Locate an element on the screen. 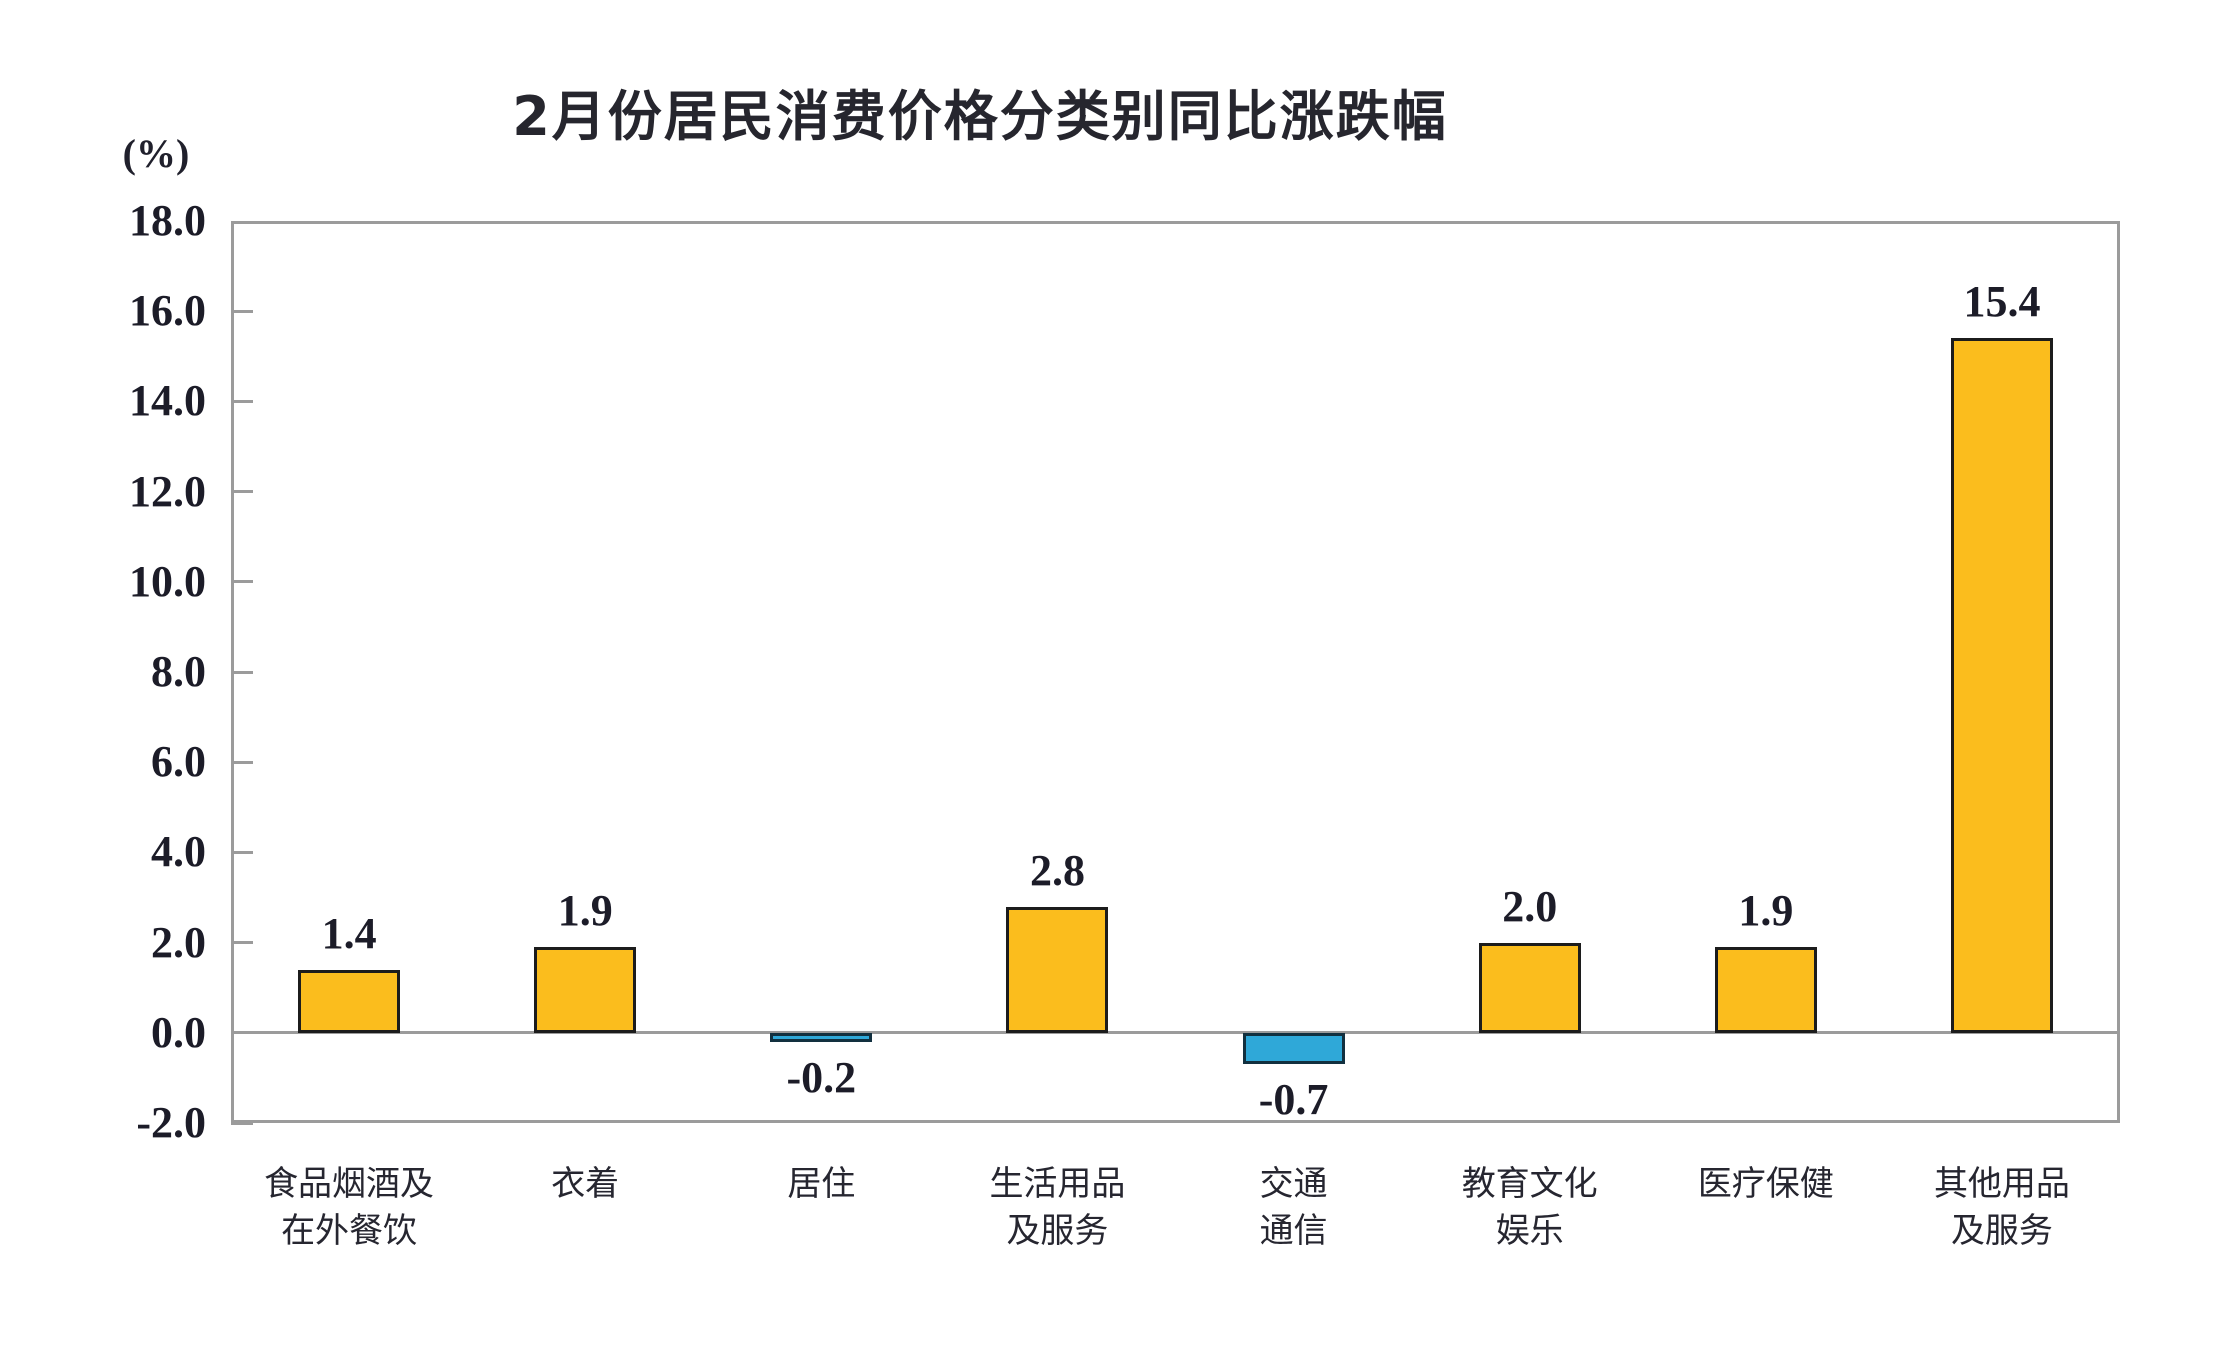 The height and width of the screenshot is (1369, 2213). chart-title: 2月份居民消费价格分类别同比涨跌幅 is located at coordinates (980, 116).